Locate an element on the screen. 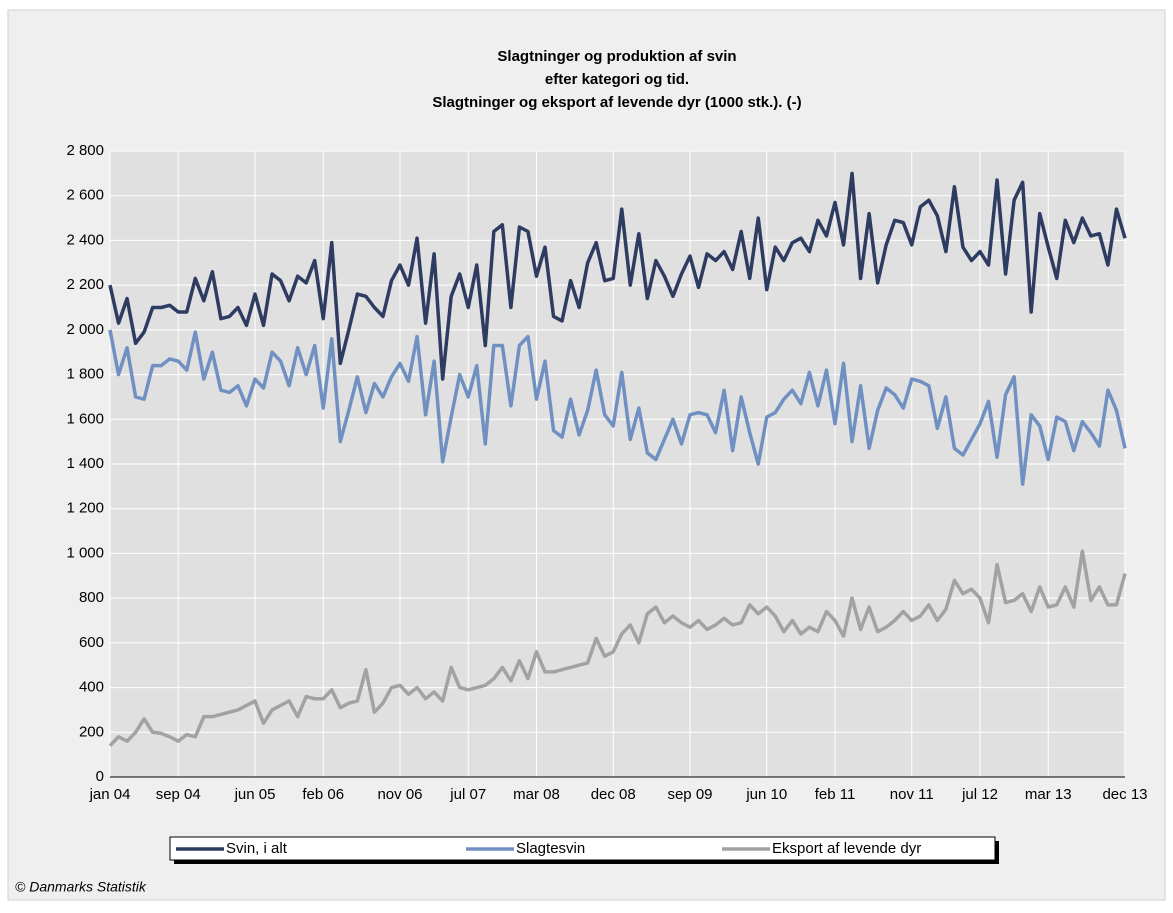 Image resolution: width=1173 pixels, height=913 pixels. y-tick-label: 1 200 is located at coordinates (85, 508).